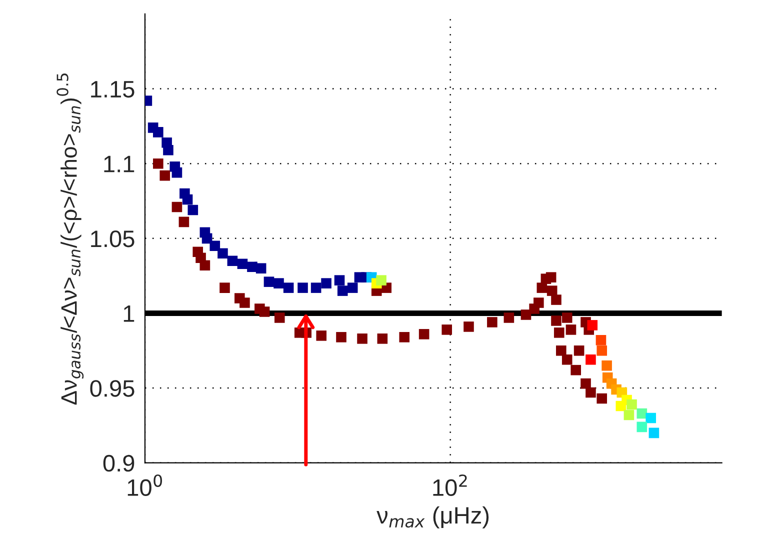 The image size is (759, 559). What do you see at coordinates (119, 164) in the screenshot?
I see `y-tick-label: 1.1` at bounding box center [119, 164].